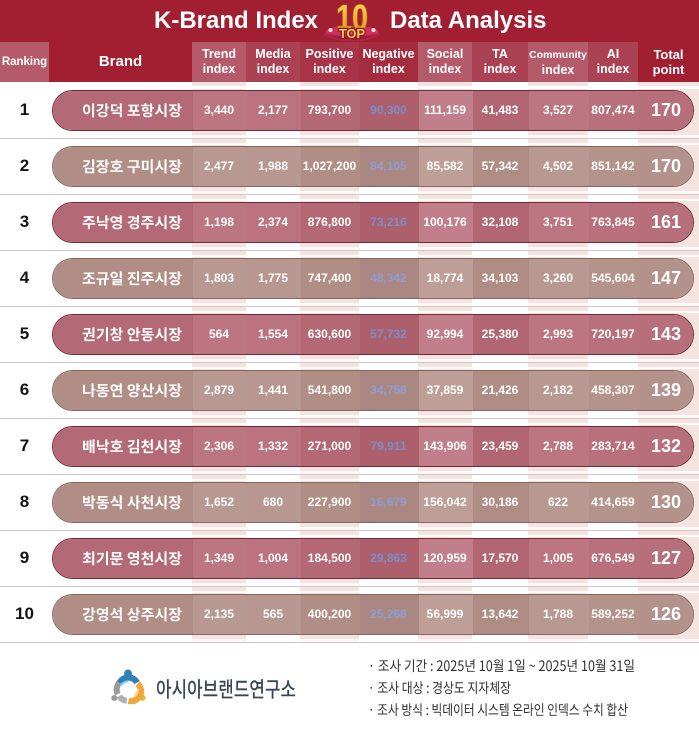 This screenshot has height=734, width=699. What do you see at coordinates (352, 33) in the screenshot?
I see `svg-text: TOP` at bounding box center [352, 33].